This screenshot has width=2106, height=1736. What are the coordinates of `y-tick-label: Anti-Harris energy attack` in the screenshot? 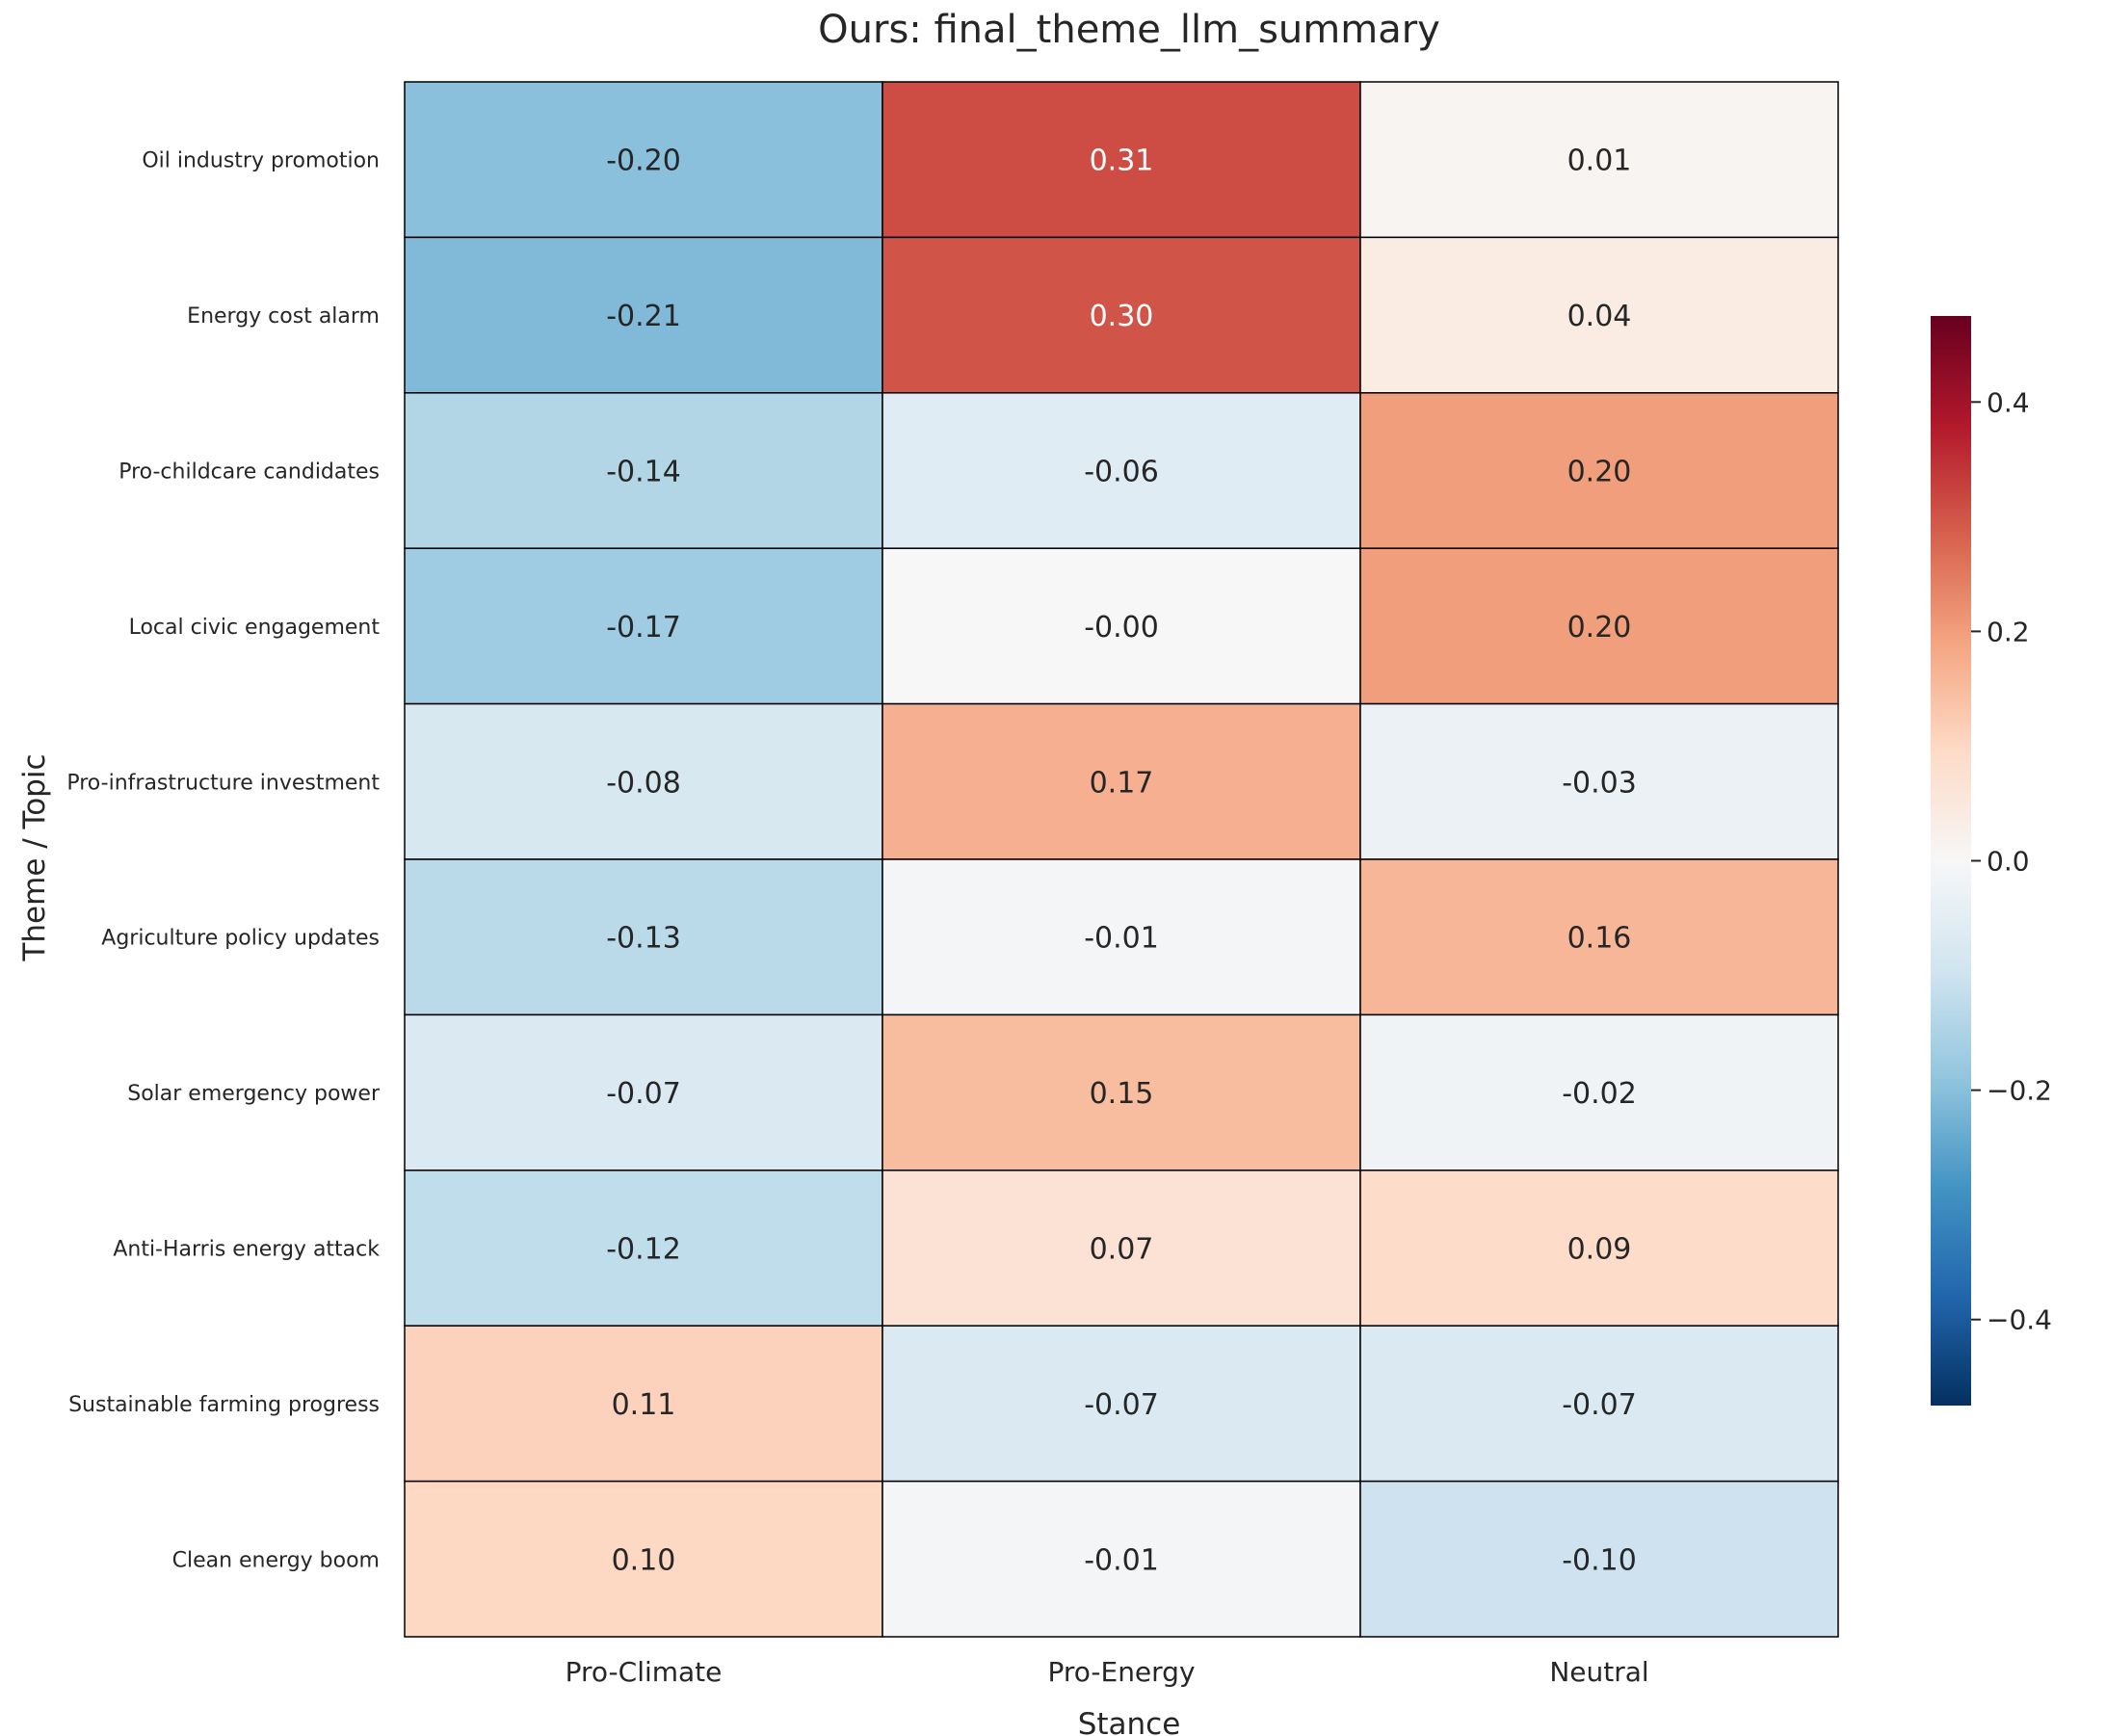 It's located at (246, 1250).